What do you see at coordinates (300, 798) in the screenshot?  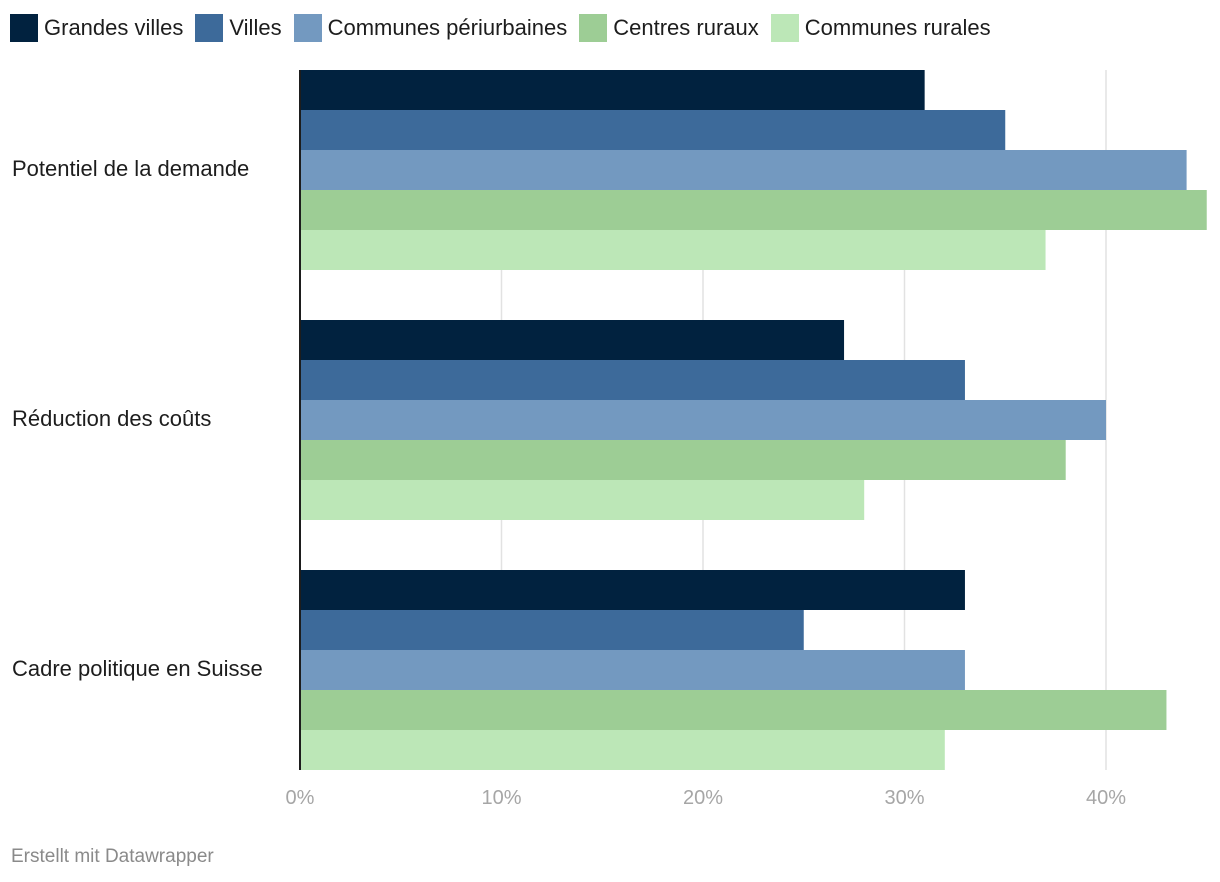 I see `x-tick-label: 0%` at bounding box center [300, 798].